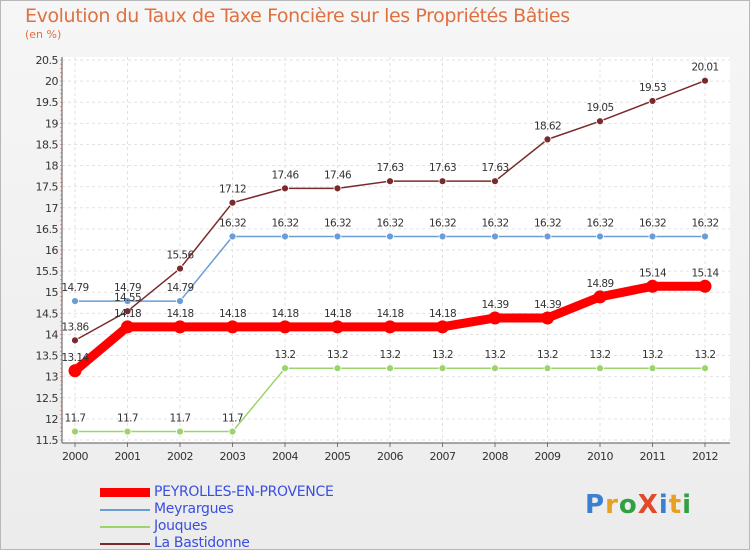  Describe the element at coordinates (75, 358) in the screenshot. I see `data-label: 13.14` at that location.